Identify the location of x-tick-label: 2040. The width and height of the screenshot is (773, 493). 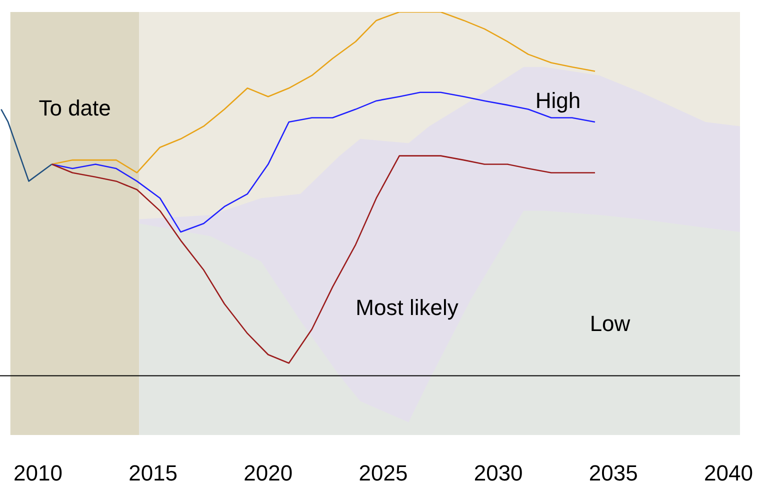
(728, 473).